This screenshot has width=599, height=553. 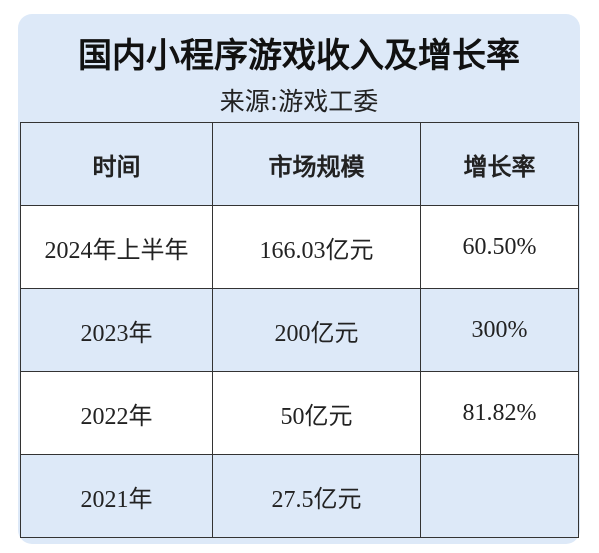 What do you see at coordinates (499, 164) in the screenshot?
I see `column-header: 增长率` at bounding box center [499, 164].